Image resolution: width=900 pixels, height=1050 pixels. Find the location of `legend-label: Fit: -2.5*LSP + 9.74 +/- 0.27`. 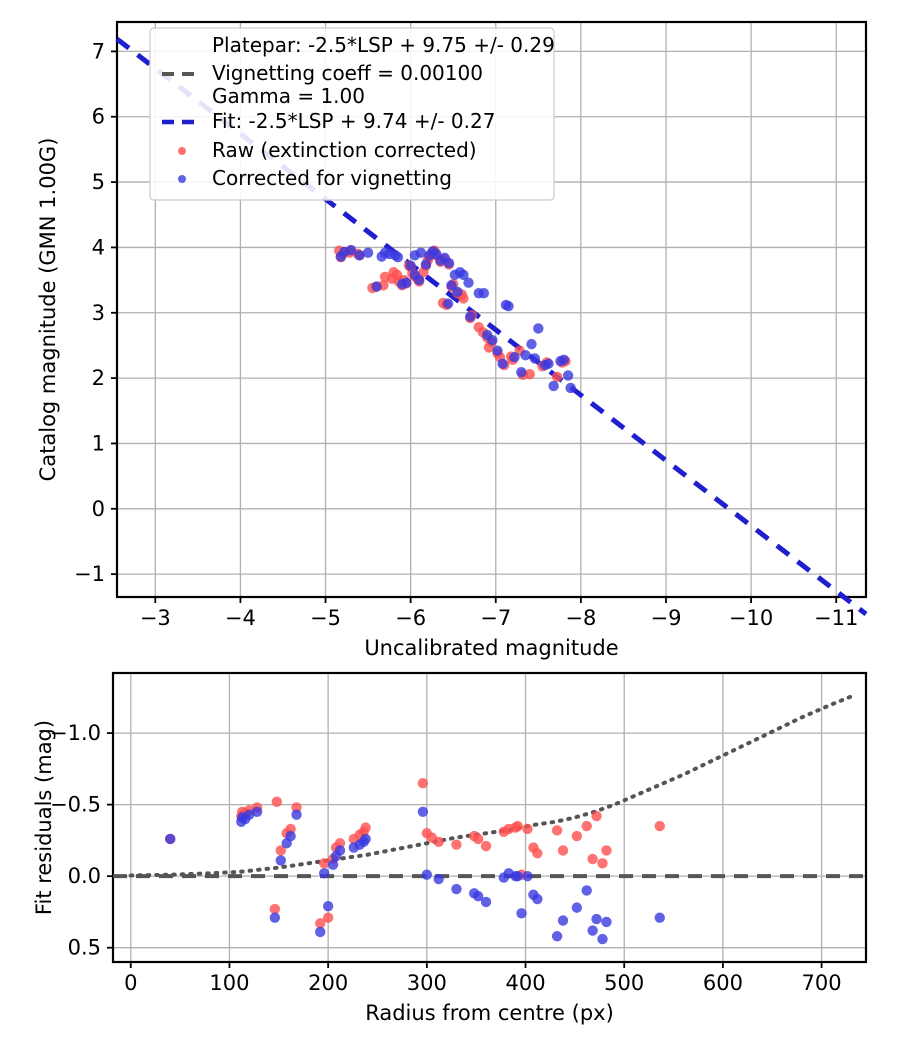

legend-label: Fit: -2.5*LSP + 9.74 +/- 0.27 is located at coordinates (353, 121).